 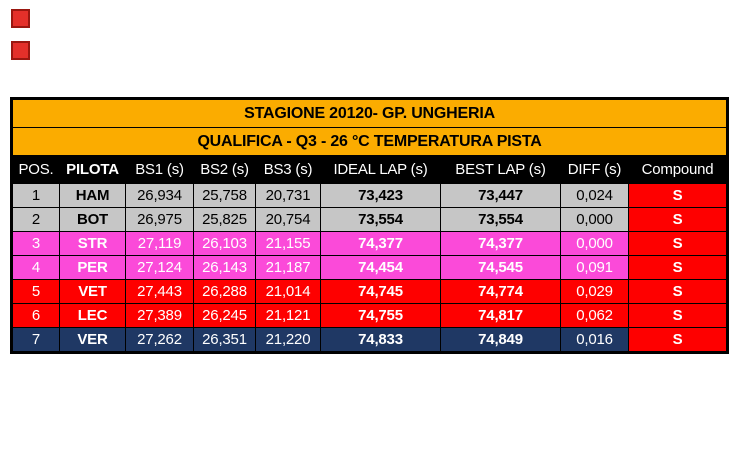 What do you see at coordinates (380, 219) in the screenshot?
I see `ideal-cell: 73,554` at bounding box center [380, 219].